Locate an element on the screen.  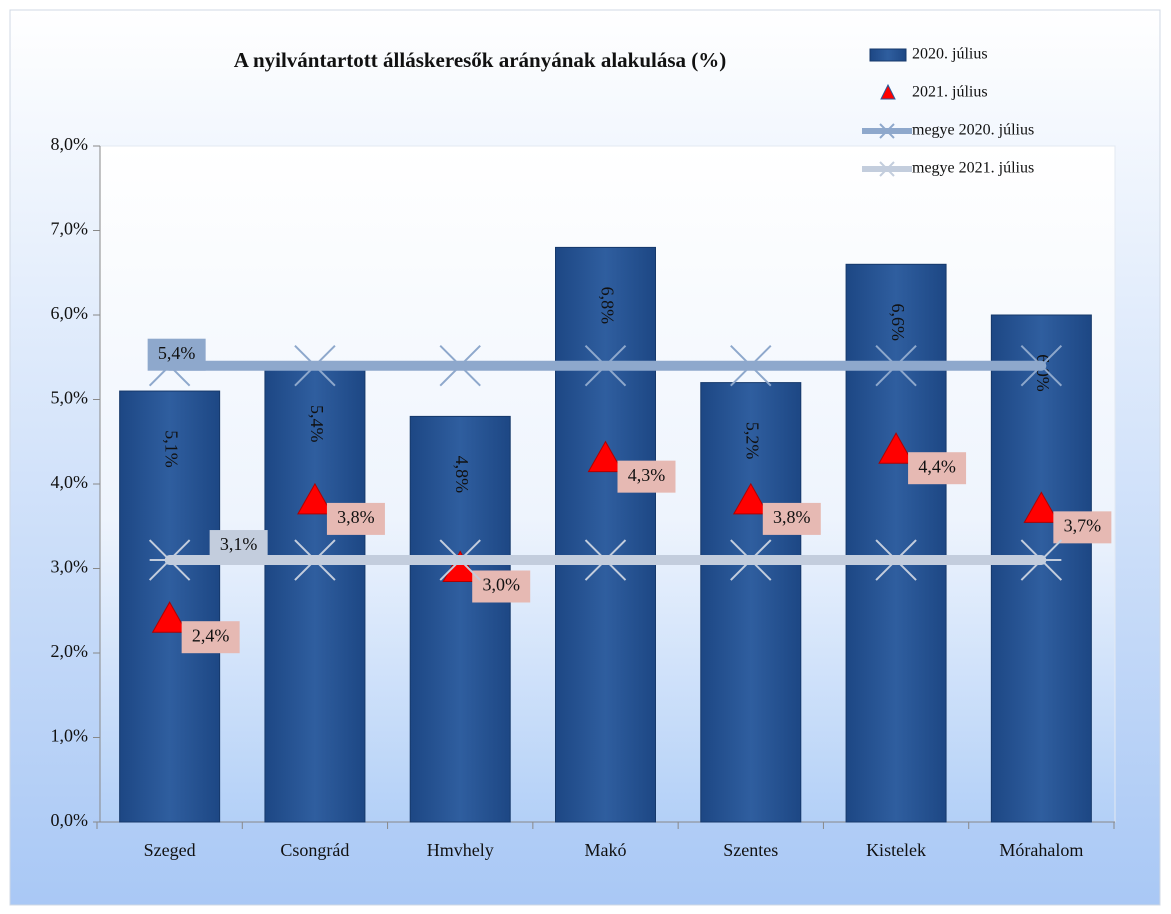
y-tick-label: 6,0% is located at coordinates (70, 313).